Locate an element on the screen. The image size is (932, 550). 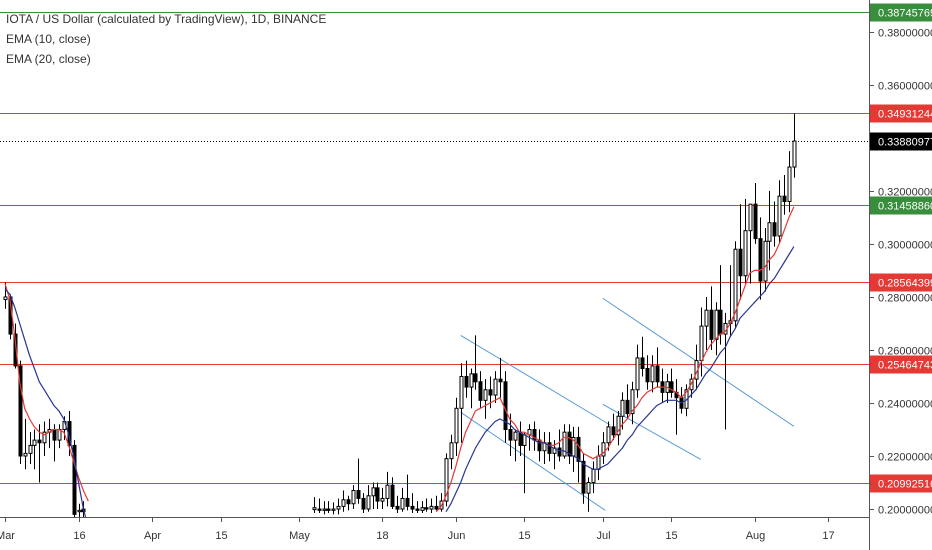
level-price-label: 0.38745769 is located at coordinates (901, 12).